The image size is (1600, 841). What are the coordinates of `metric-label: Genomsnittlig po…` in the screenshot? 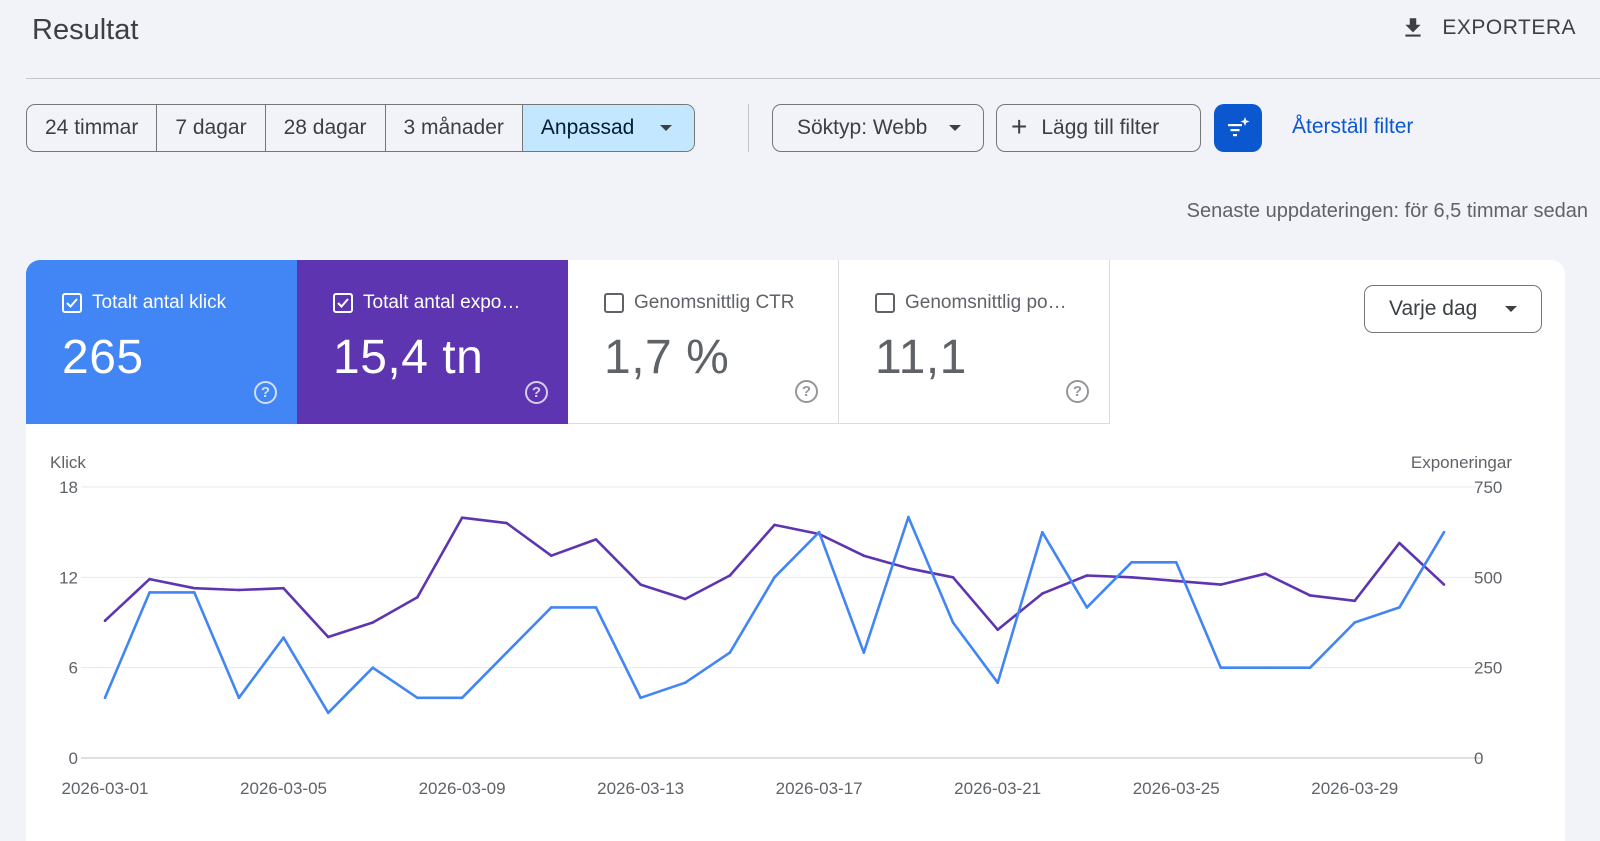 It's located at (986, 302).